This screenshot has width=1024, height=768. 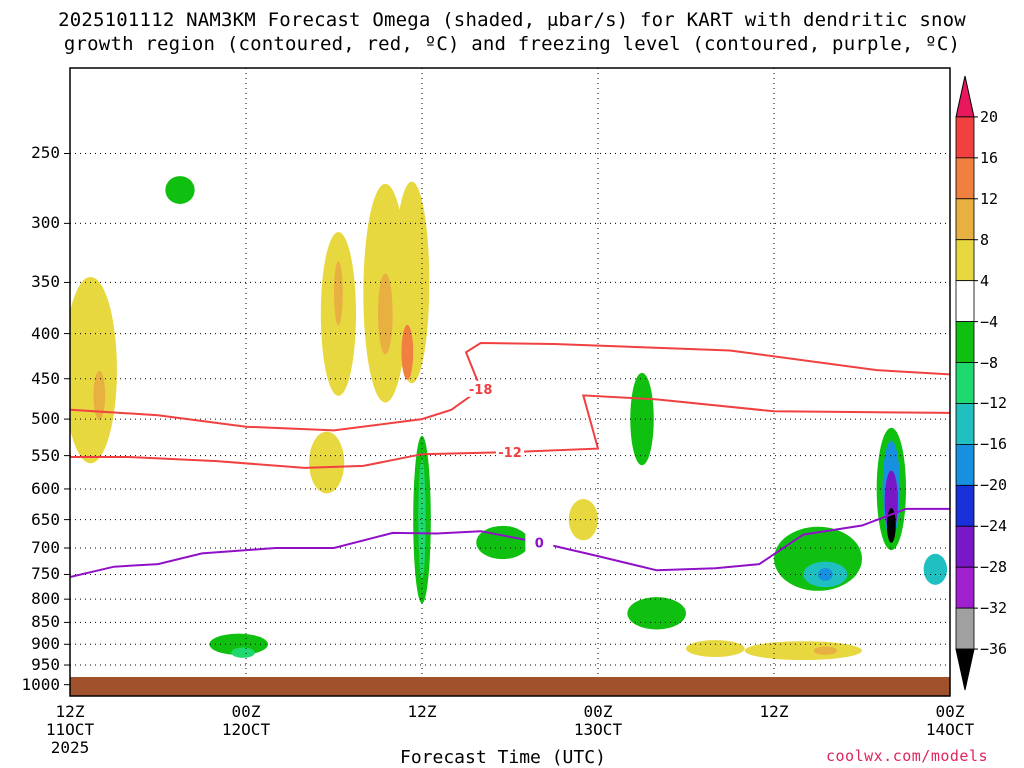 I want to click on y-tick-label: 950, so click(x=45, y=665).